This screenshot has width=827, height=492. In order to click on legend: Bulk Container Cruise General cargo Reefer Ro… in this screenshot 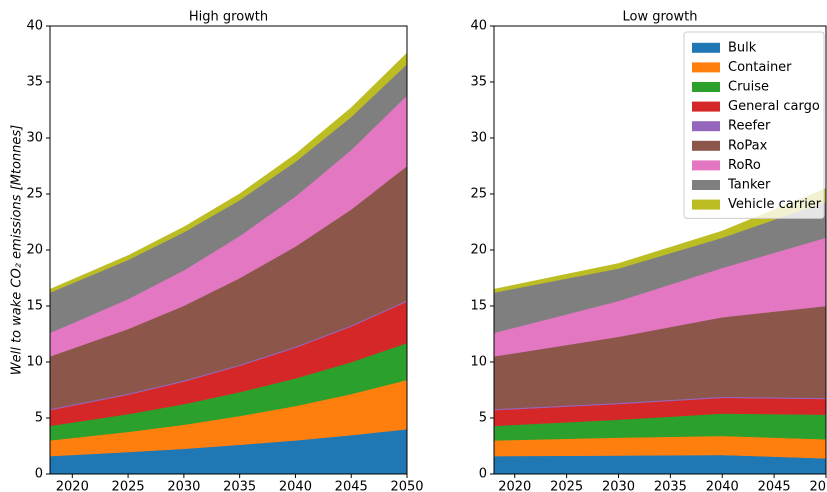, I will do `click(754, 125)`.